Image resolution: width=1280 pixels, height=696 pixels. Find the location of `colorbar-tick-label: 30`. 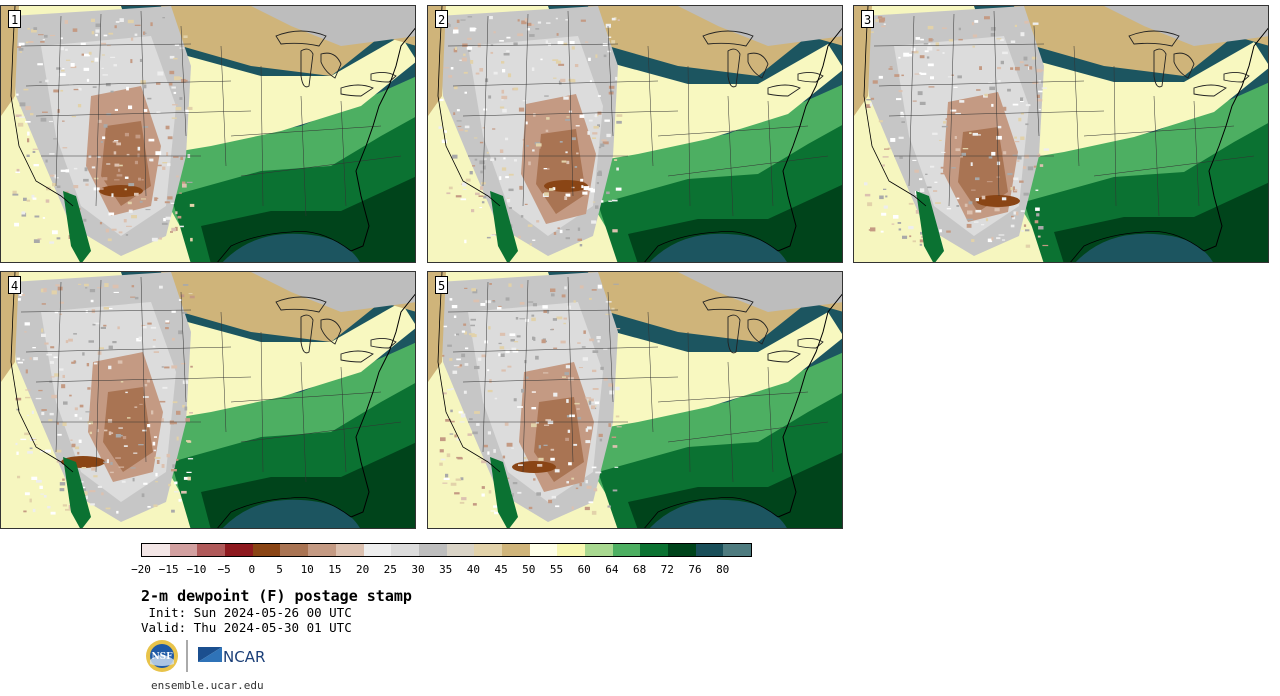

colorbar-tick-label: 30 is located at coordinates (418, 569).